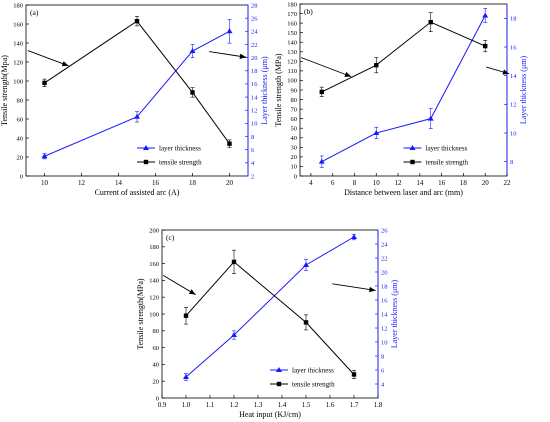 Image resolution: width=550 pixels, height=422 pixels. What do you see at coordinates (294, 167) in the screenshot?
I see `y-left-tick-label: 10` at bounding box center [294, 167].